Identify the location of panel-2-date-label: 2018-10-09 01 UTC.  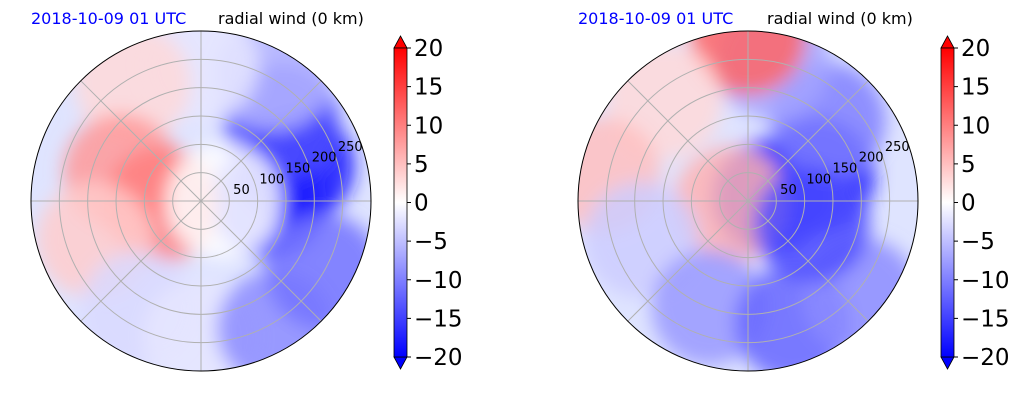
(655, 18).